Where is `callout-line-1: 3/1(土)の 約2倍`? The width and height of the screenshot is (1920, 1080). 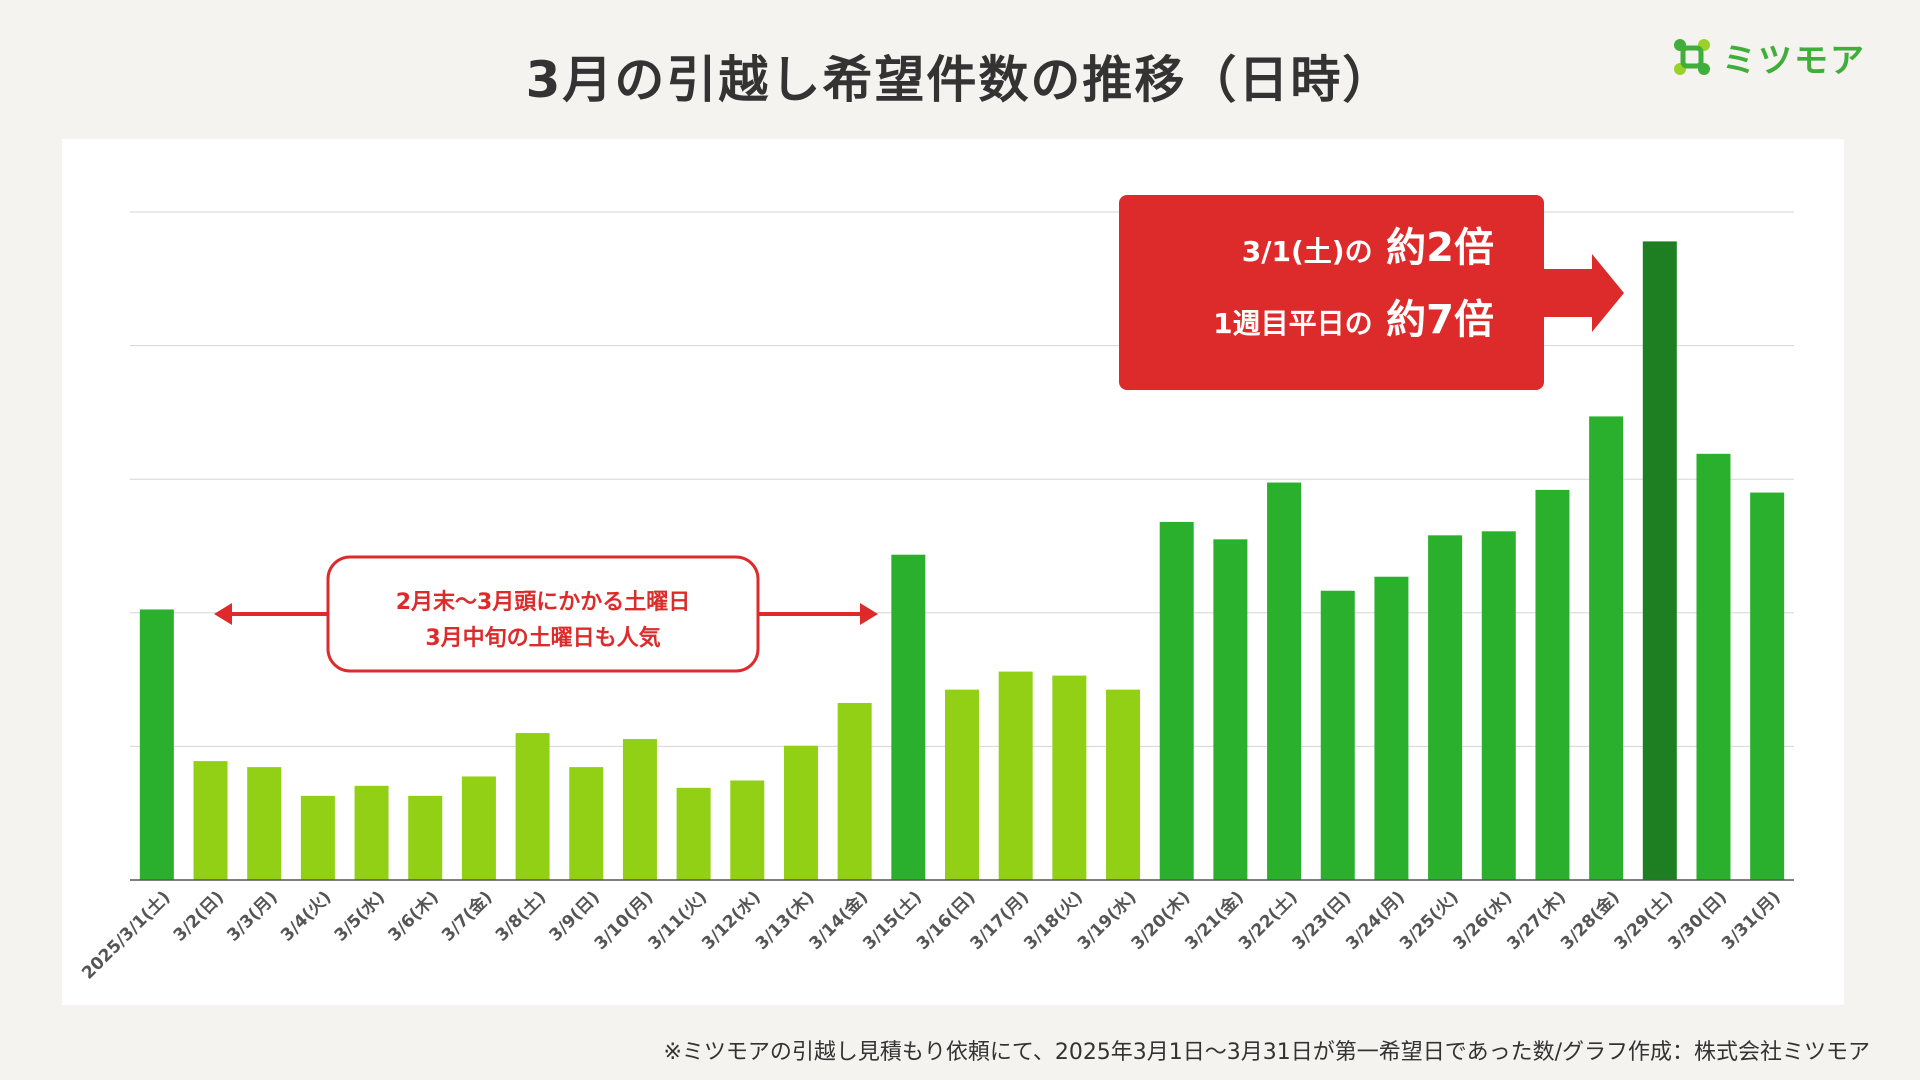 callout-line-1: 3/1(土)の 約2倍 is located at coordinates (1368, 248).